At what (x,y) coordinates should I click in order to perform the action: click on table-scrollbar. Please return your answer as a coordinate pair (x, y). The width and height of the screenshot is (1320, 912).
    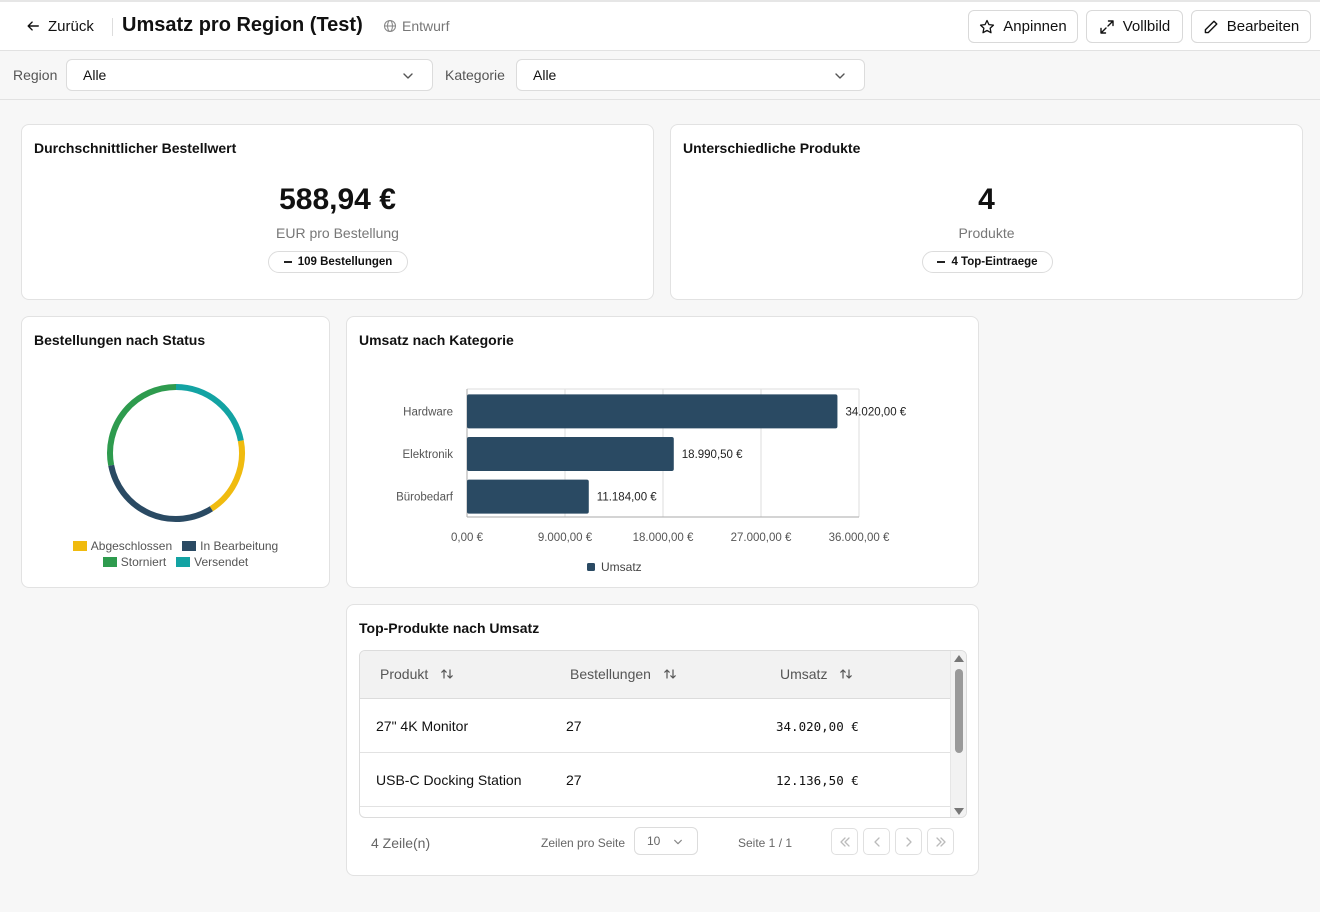
    Looking at the image, I should click on (958, 734).